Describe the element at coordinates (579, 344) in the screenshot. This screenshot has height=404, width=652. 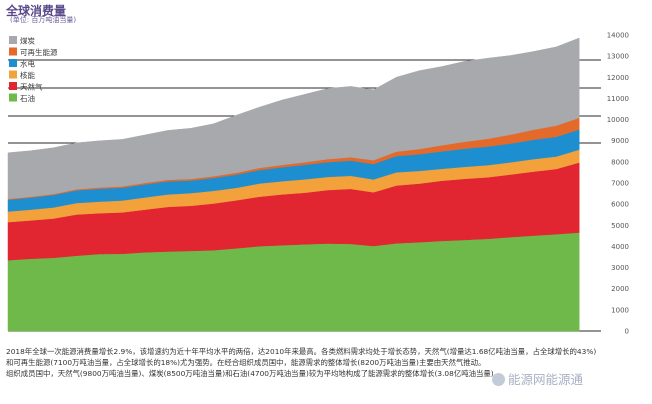
I see `x-tick-label: 18` at that location.